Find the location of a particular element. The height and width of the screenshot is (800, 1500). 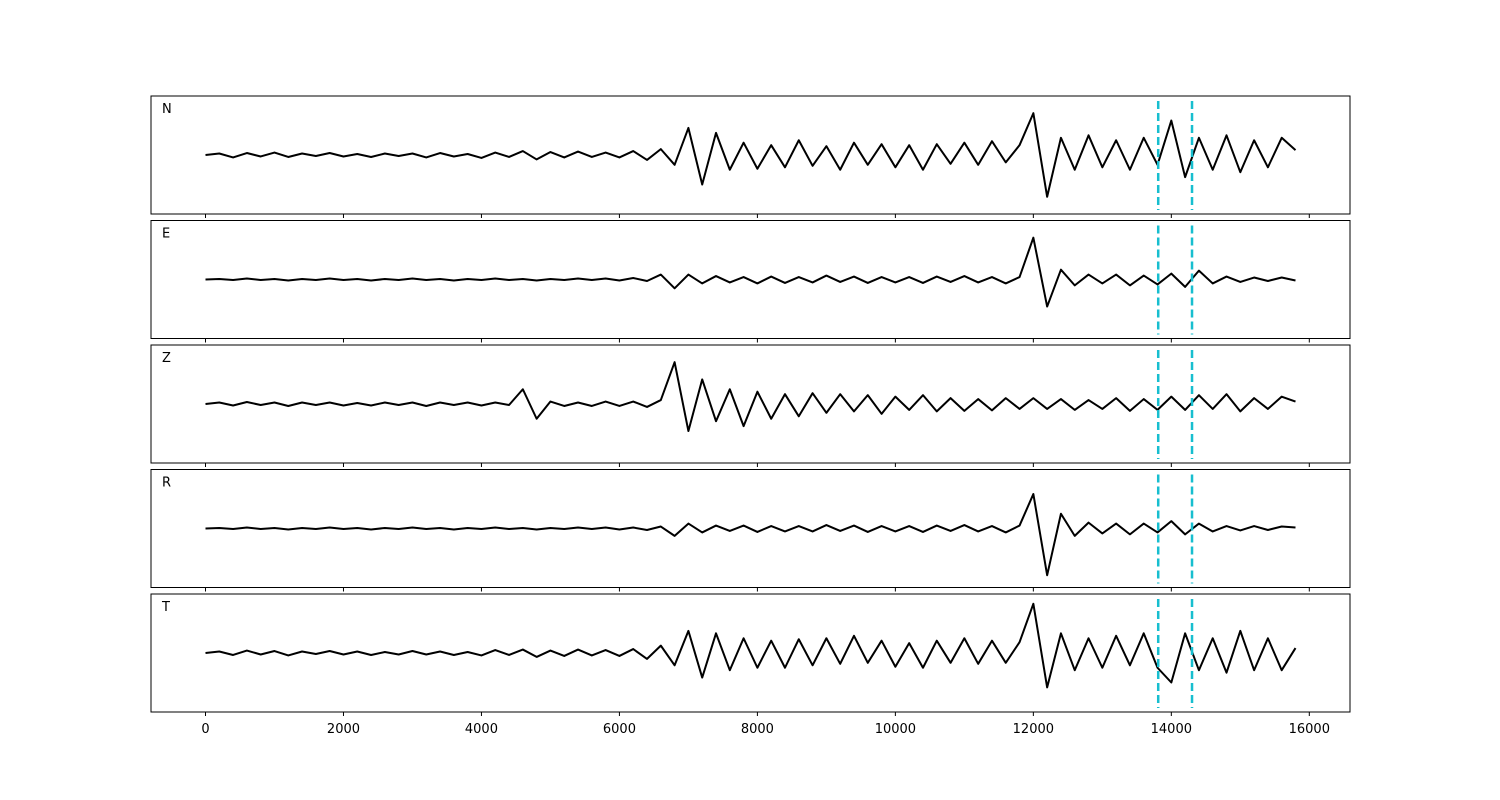

panel-label: E is located at coordinates (166, 234).